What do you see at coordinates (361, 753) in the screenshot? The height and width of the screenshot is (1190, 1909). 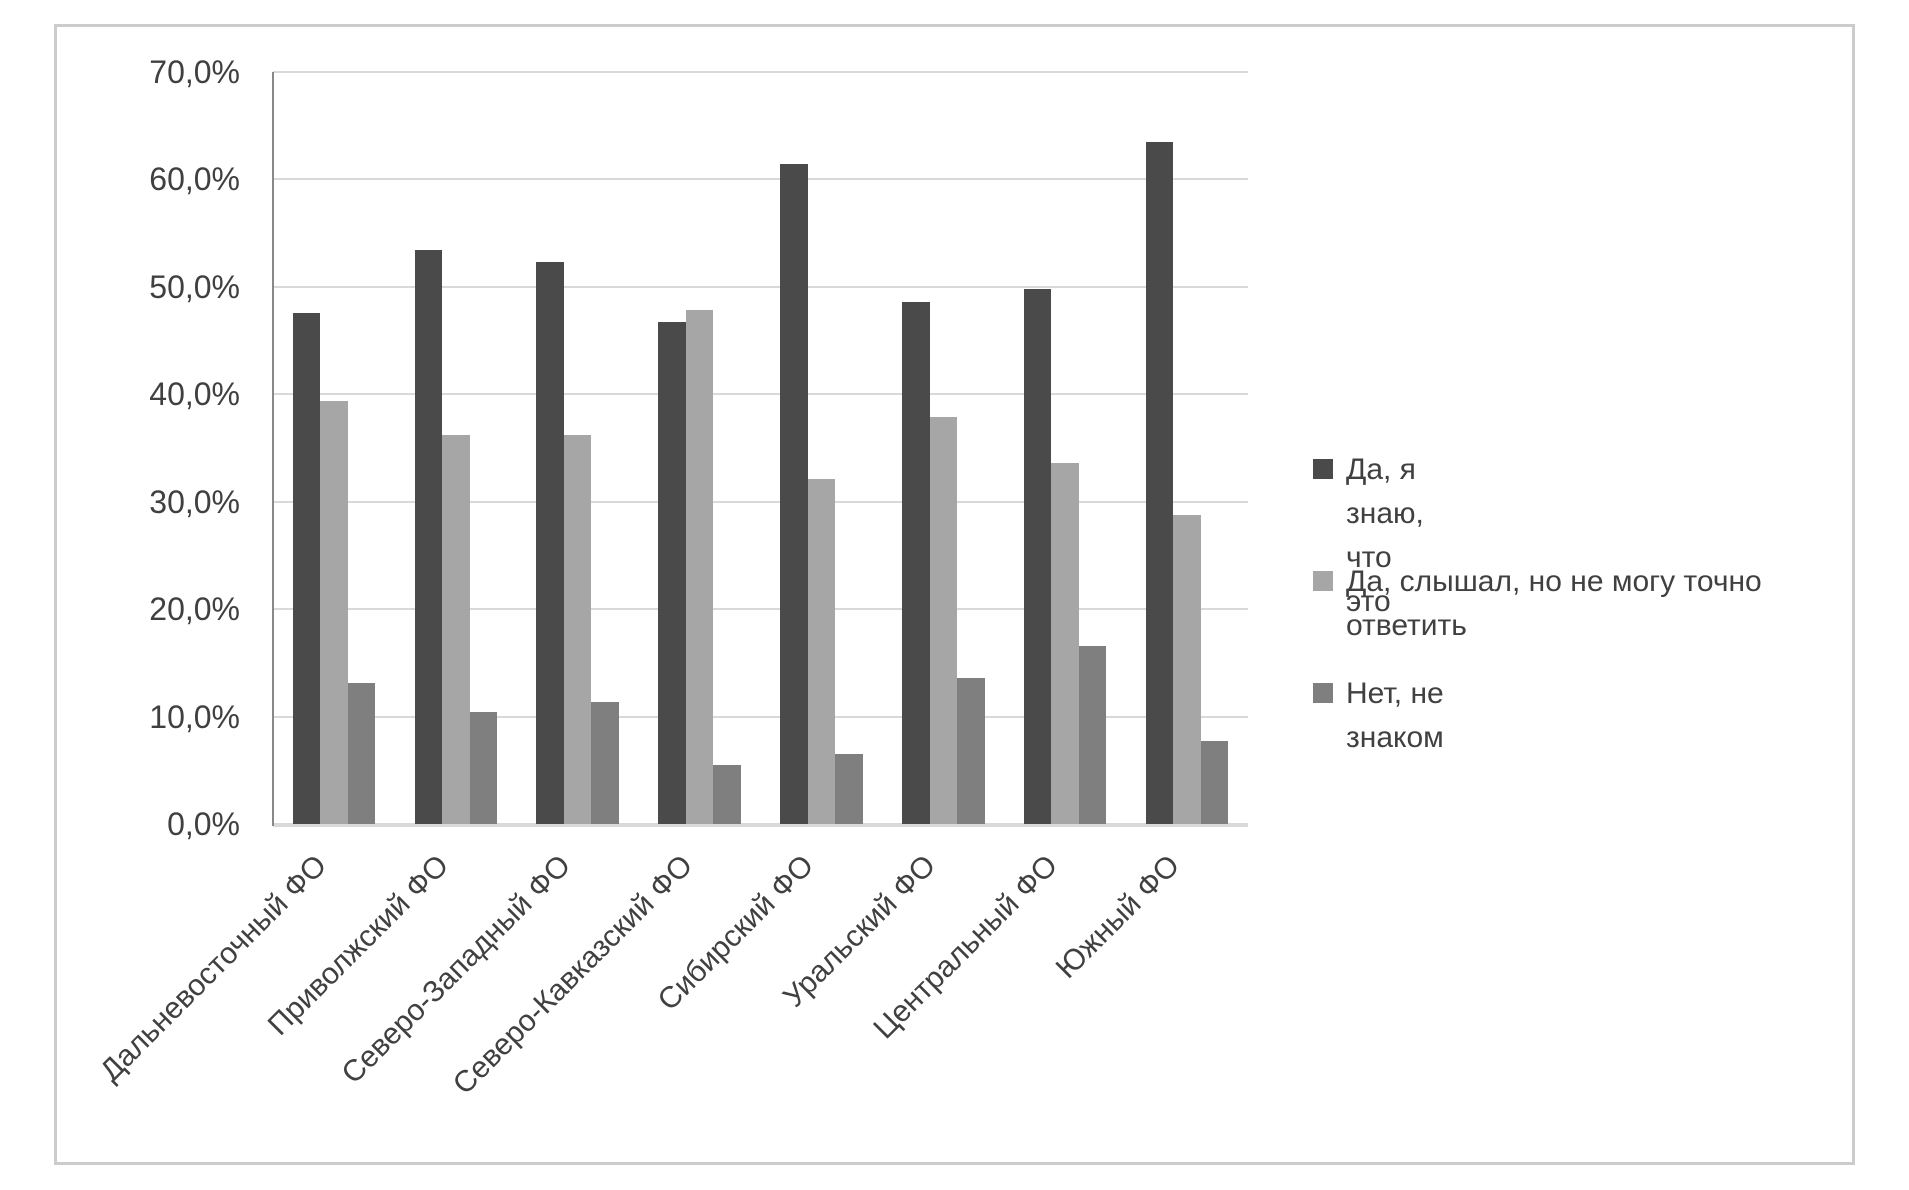 I see `bar-Дальневосточный ФО-s2` at bounding box center [361, 753].